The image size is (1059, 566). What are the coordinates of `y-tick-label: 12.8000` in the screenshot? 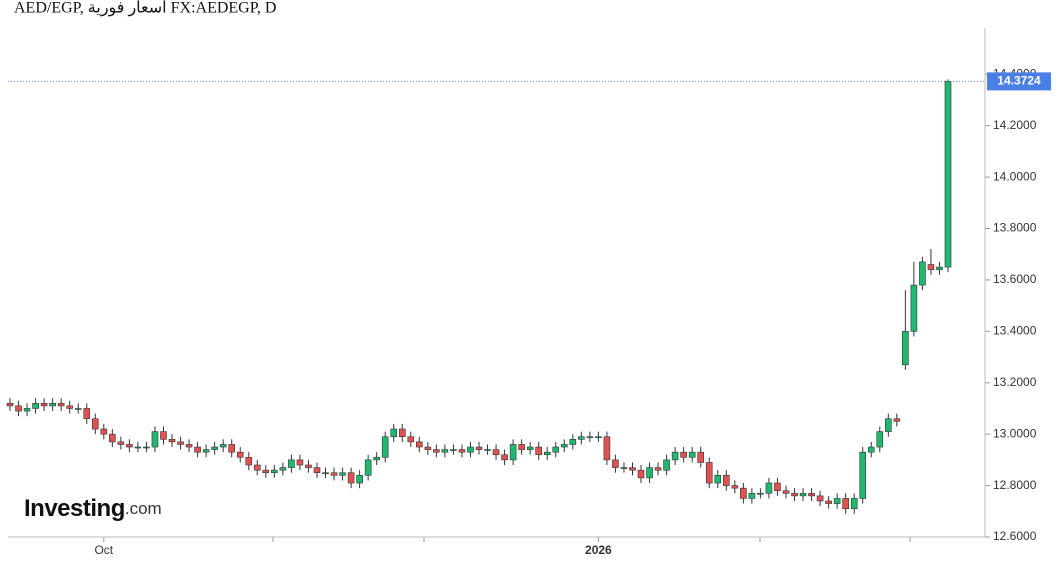 It's located at (1015, 485).